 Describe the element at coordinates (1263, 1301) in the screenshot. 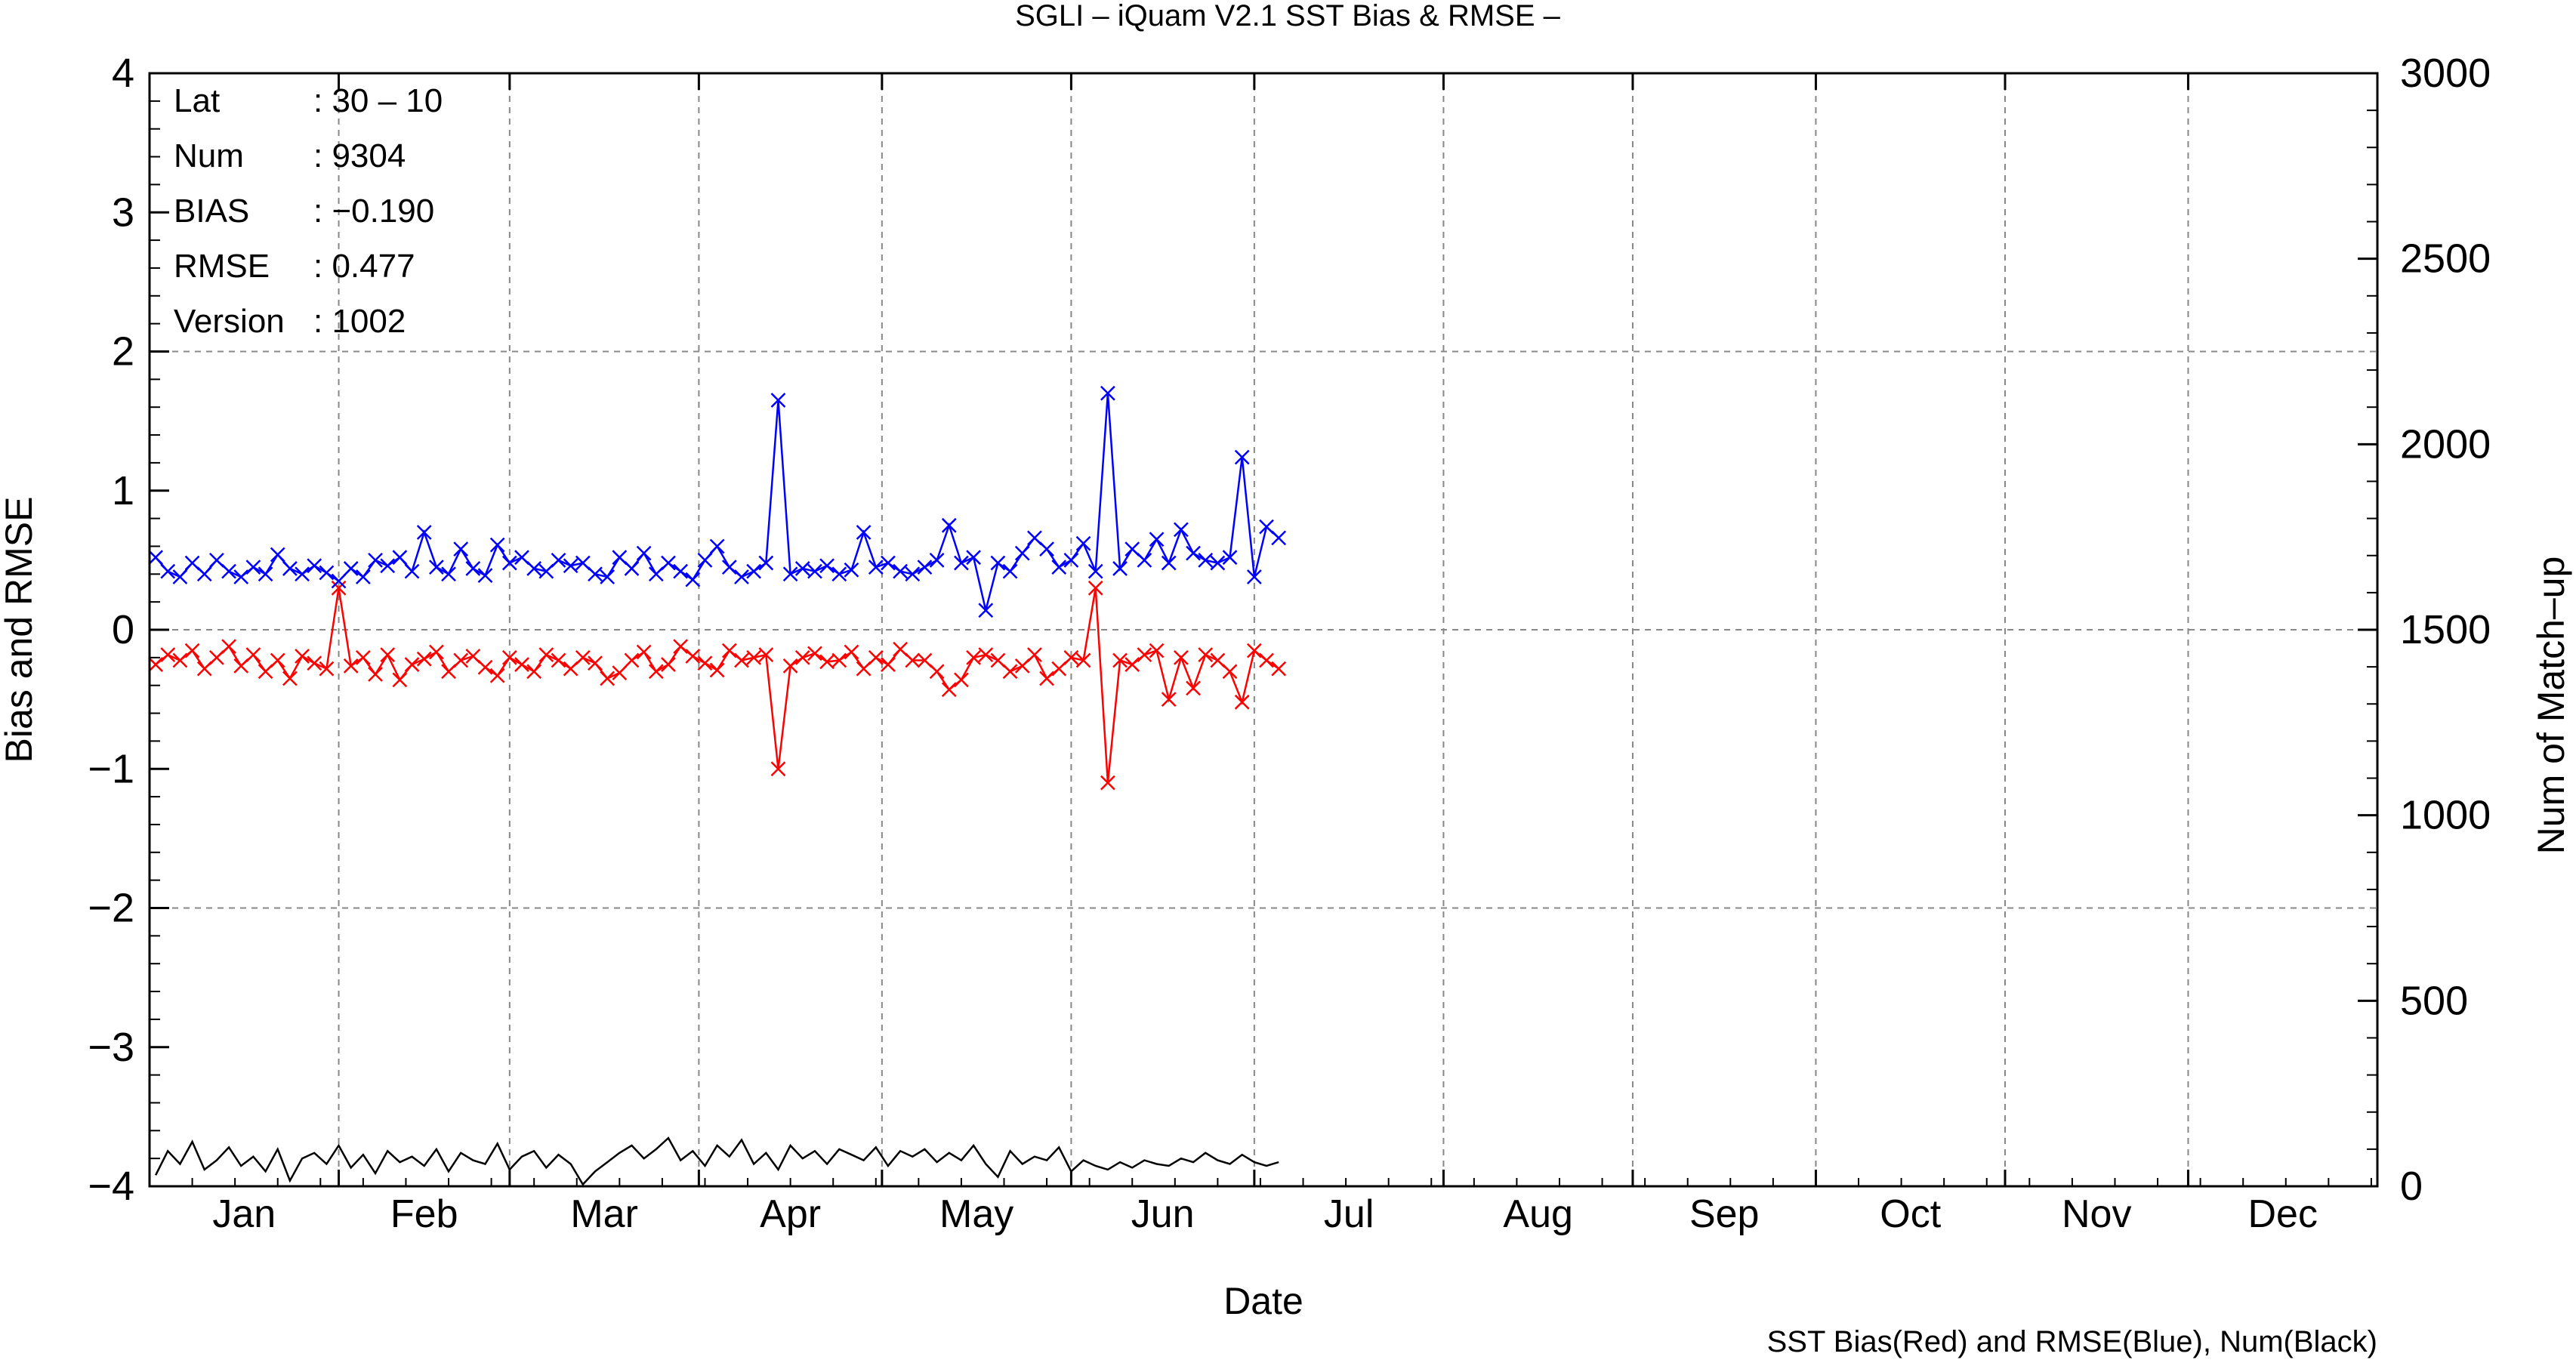

I see `x-axis-label: Date` at that location.